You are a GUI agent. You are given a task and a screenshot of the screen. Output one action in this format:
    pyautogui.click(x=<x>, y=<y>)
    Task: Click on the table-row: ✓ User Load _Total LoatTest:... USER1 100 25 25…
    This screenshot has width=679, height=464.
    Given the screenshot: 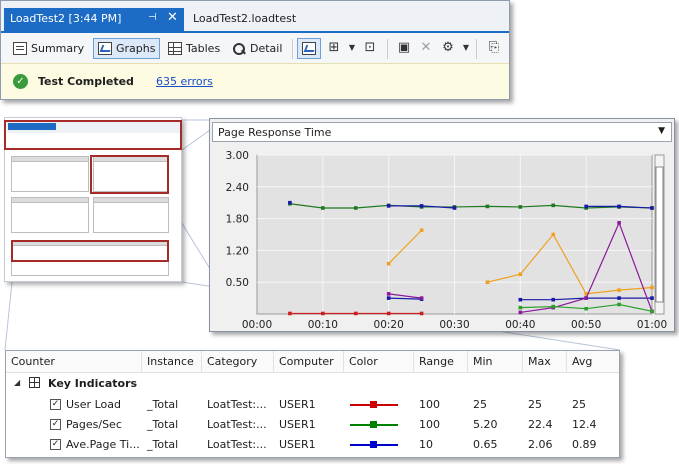 What is the action you would take?
    pyautogui.click(x=312, y=405)
    